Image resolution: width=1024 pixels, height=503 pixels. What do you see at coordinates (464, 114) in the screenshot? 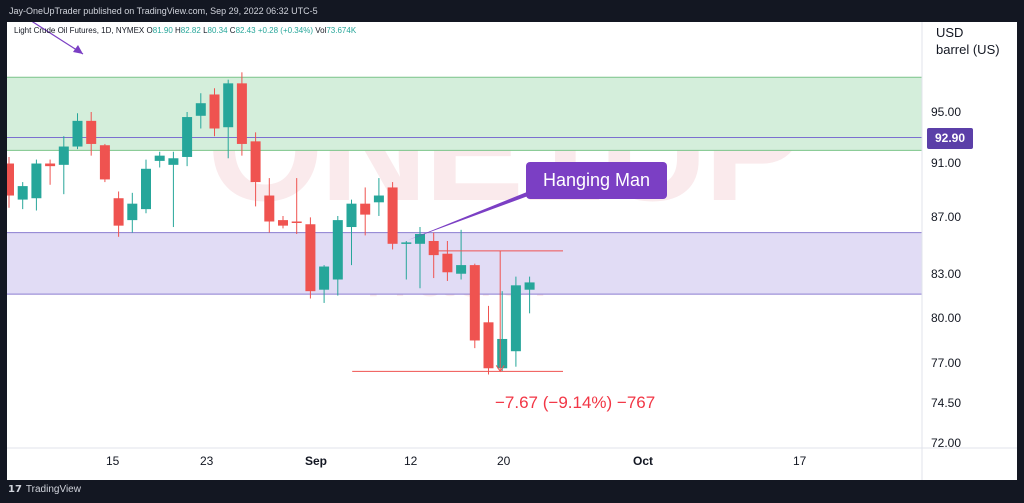
I see `resistance-zone` at bounding box center [464, 114].